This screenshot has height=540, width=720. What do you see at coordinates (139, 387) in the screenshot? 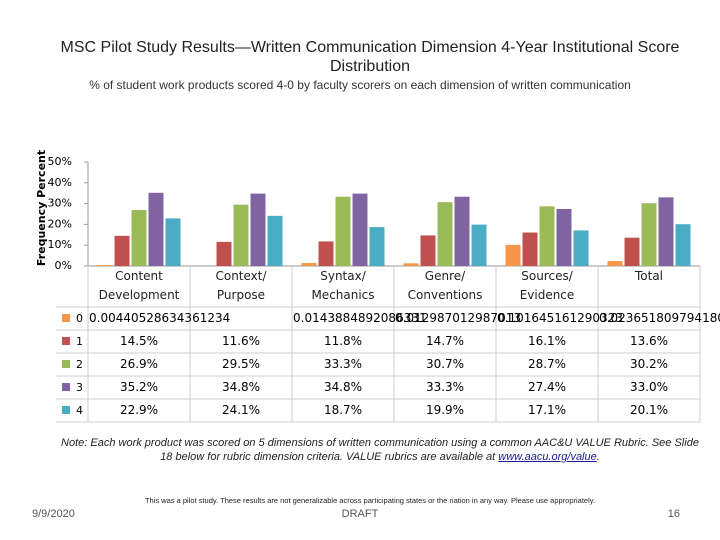
I see `data-label: 35.2%` at bounding box center [139, 387].